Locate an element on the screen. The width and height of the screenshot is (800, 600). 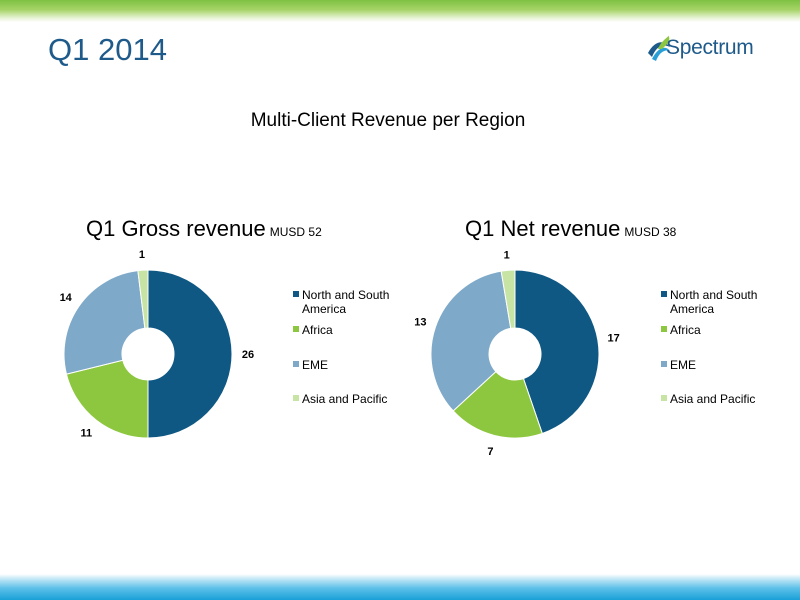
net-revenue-data-label-asia-pacific: 1 is located at coordinates (507, 255).